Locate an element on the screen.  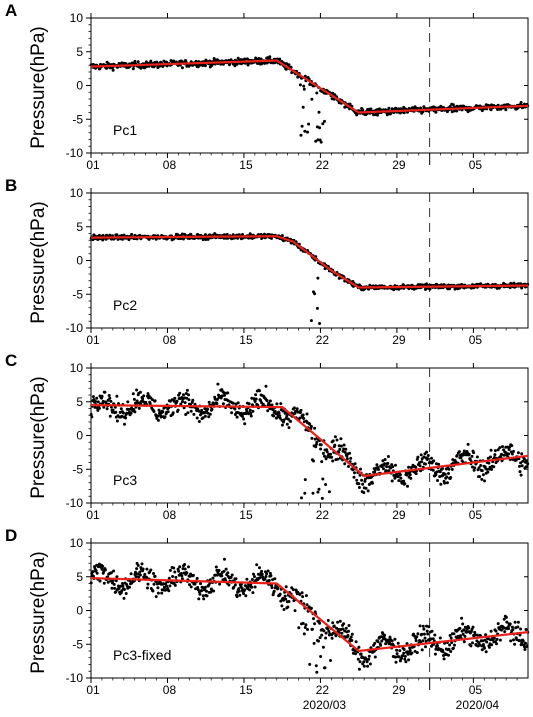
y-tick-label: -5 is located at coordinates (77, 469).